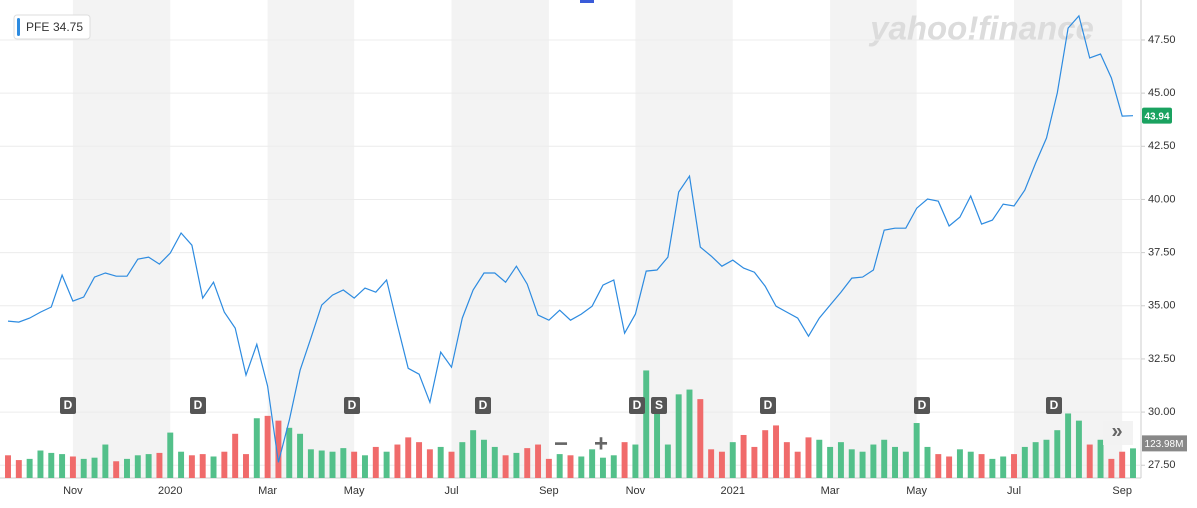 The width and height of the screenshot is (1197, 508). I want to click on x-tick-label: Sep, so click(549, 491).